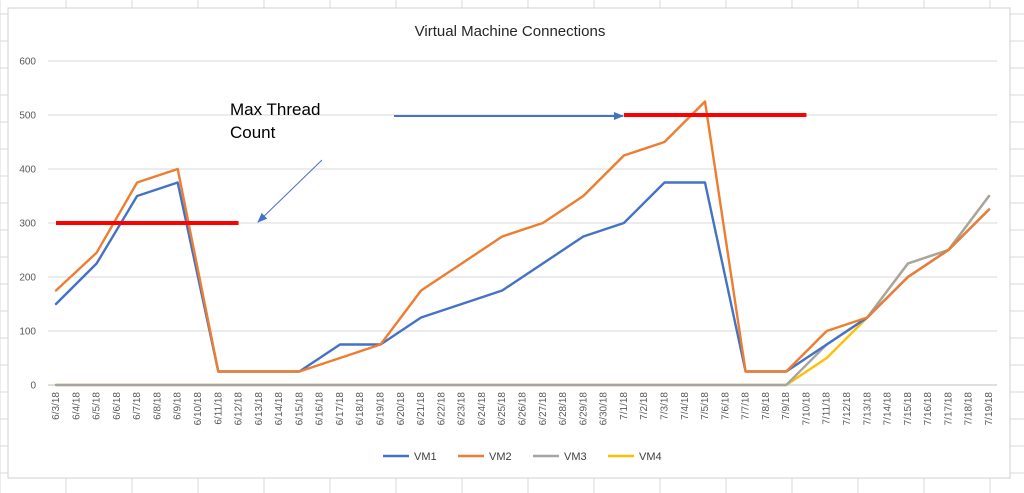  Describe the element at coordinates (97, 406) in the screenshot. I see `x-tick-label: 6/5/18` at that location.